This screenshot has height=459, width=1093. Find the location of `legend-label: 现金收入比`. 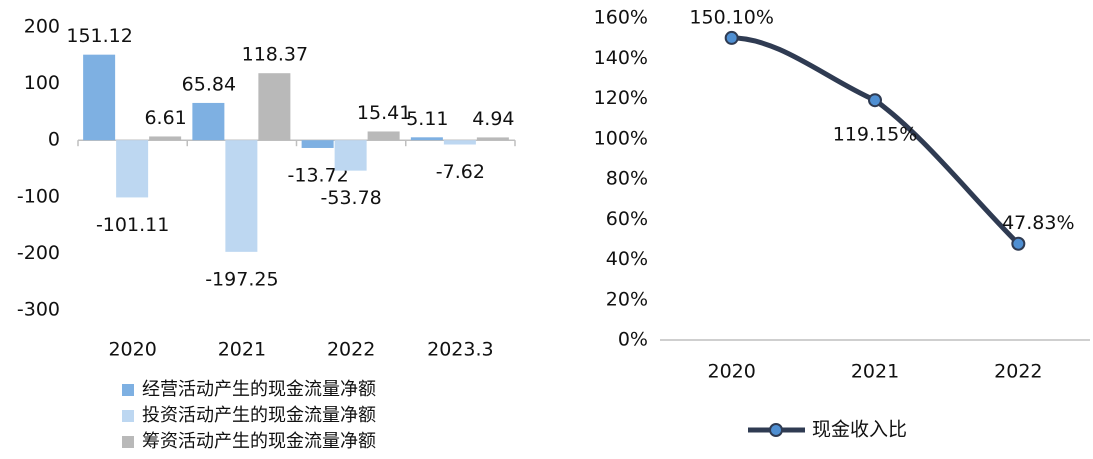

legend-label: 现金收入比 is located at coordinates (859, 430).